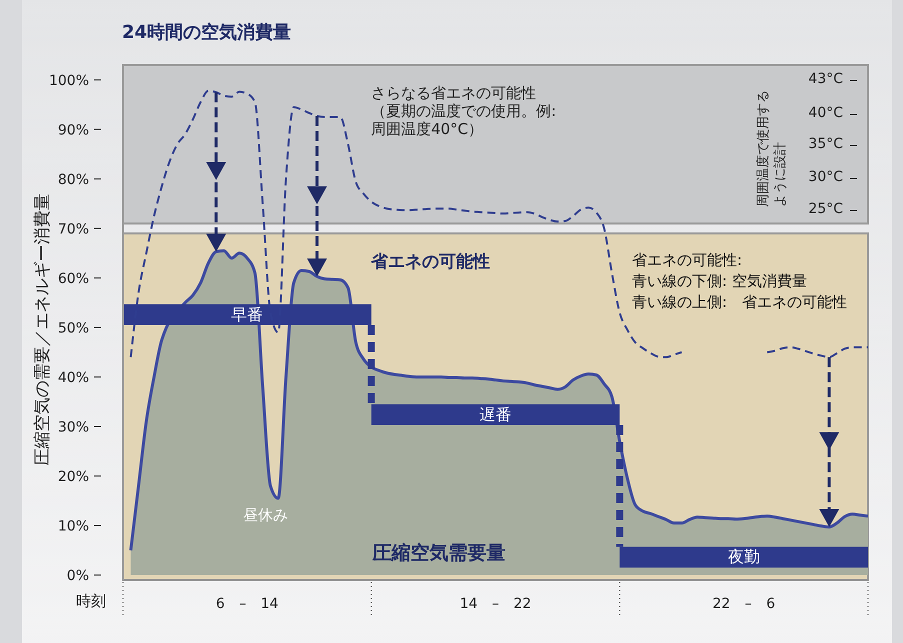 The height and width of the screenshot is (643, 903). I want to click on annotation: 夜勤, so click(743, 557).